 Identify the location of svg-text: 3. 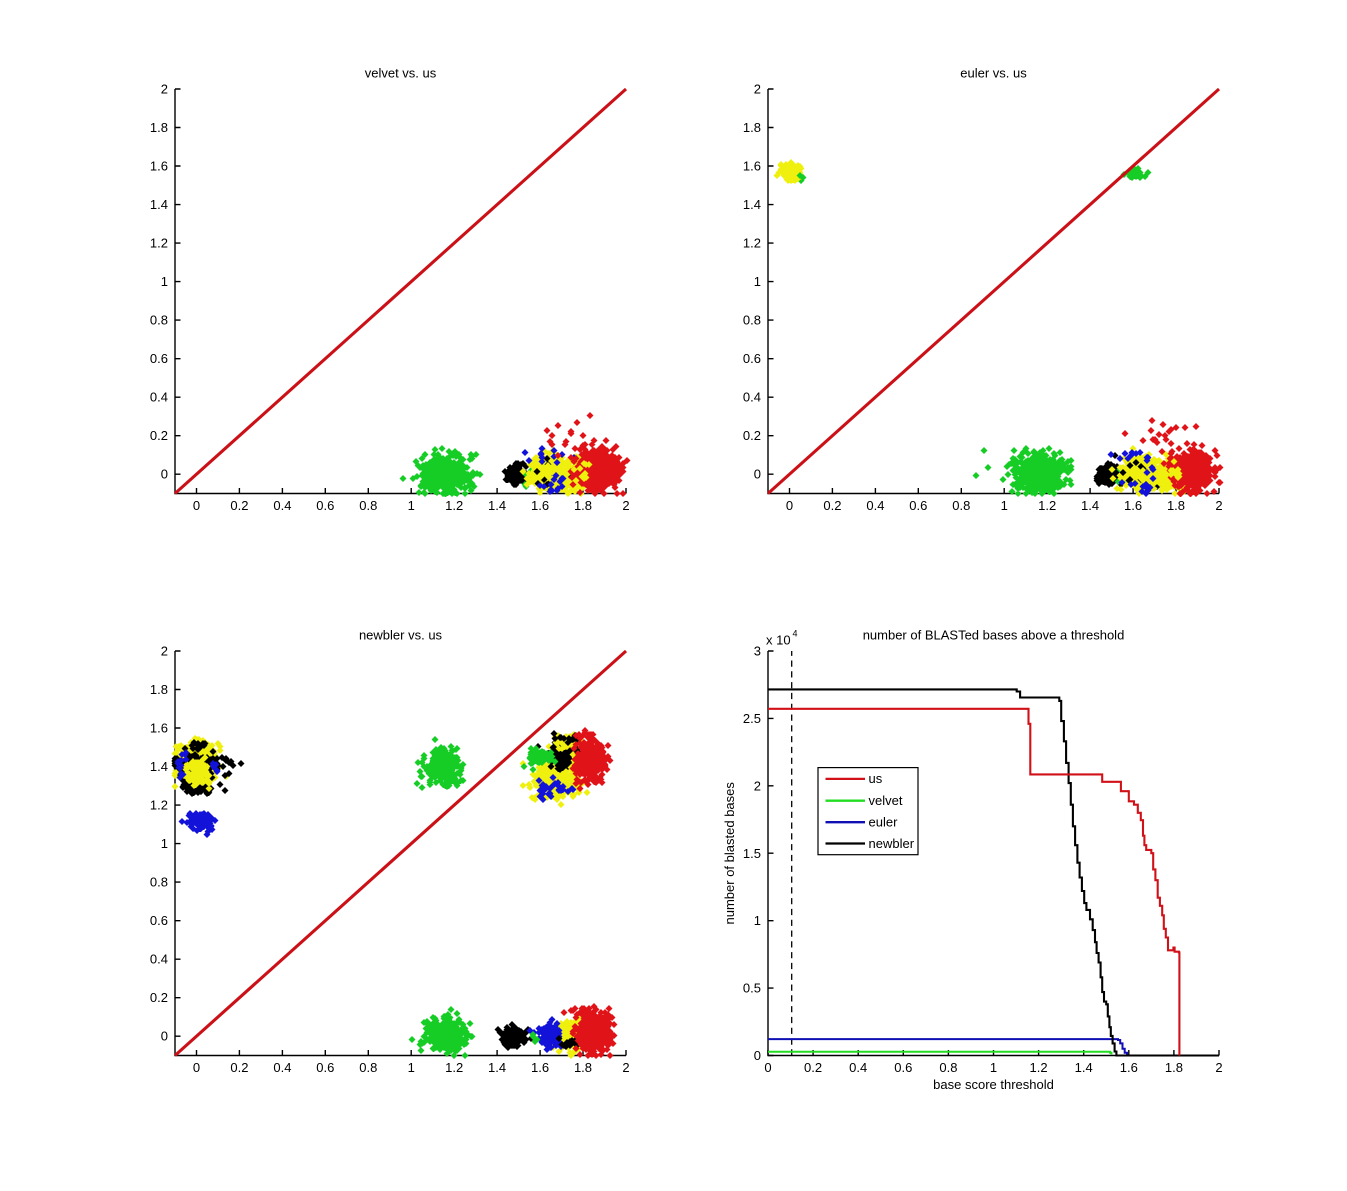
(757, 651).